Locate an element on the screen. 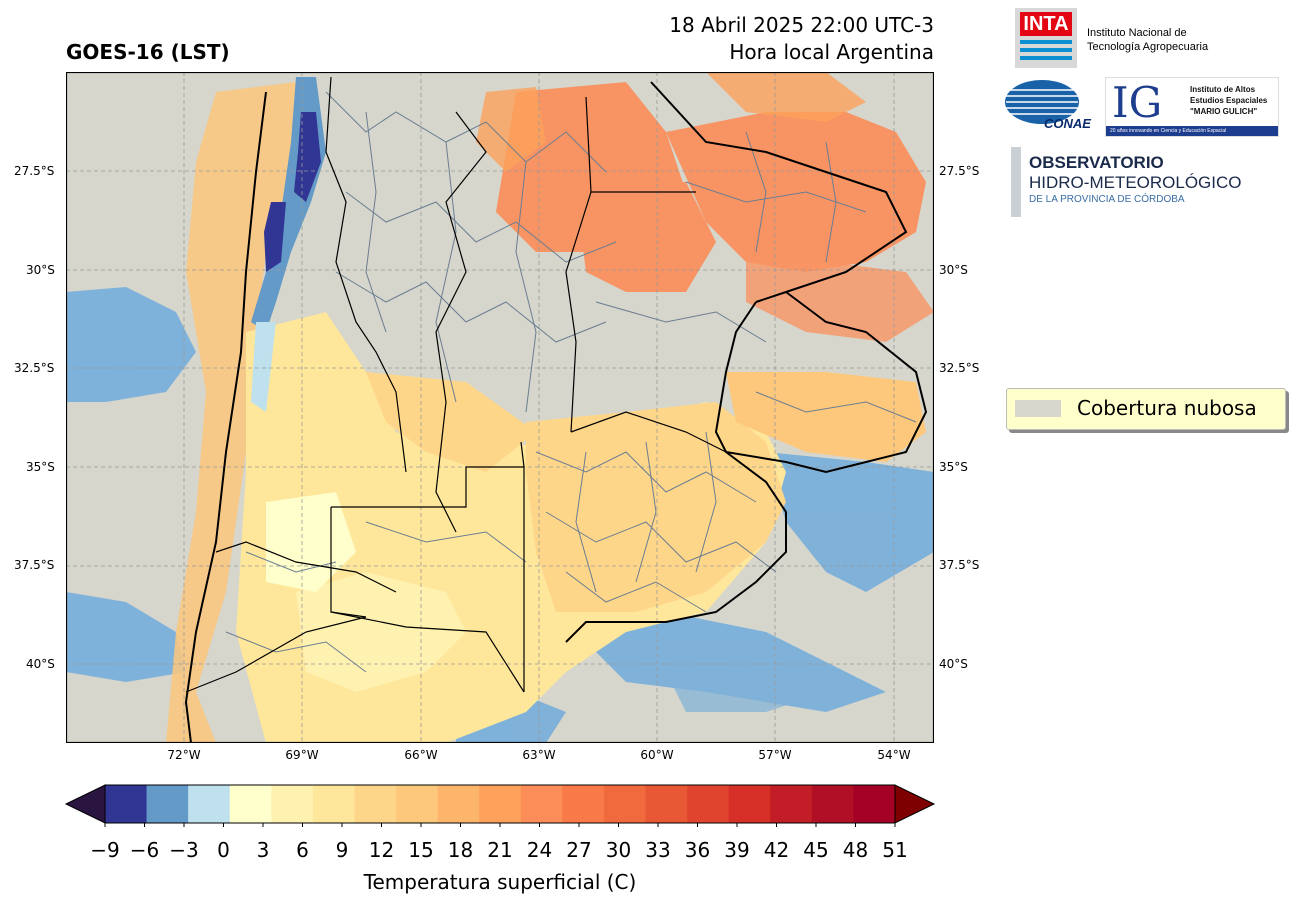 This screenshot has width=1301, height=911. colorbar-tick-label: 36 is located at coordinates (697, 850).